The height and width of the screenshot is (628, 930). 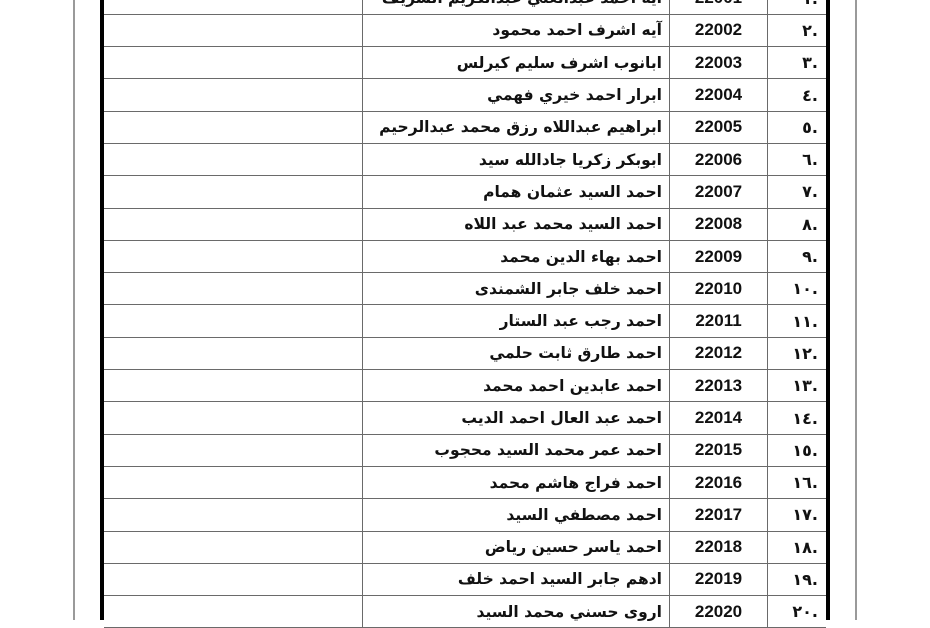 I want to click on student-code: 22018, so click(x=718, y=547).